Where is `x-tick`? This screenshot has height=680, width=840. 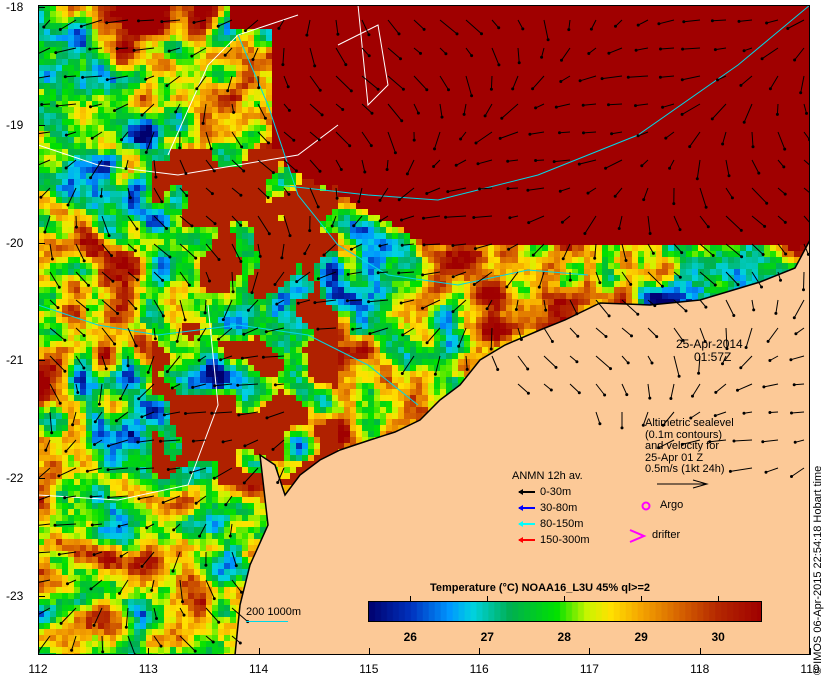 x-tick is located at coordinates (700, 651).